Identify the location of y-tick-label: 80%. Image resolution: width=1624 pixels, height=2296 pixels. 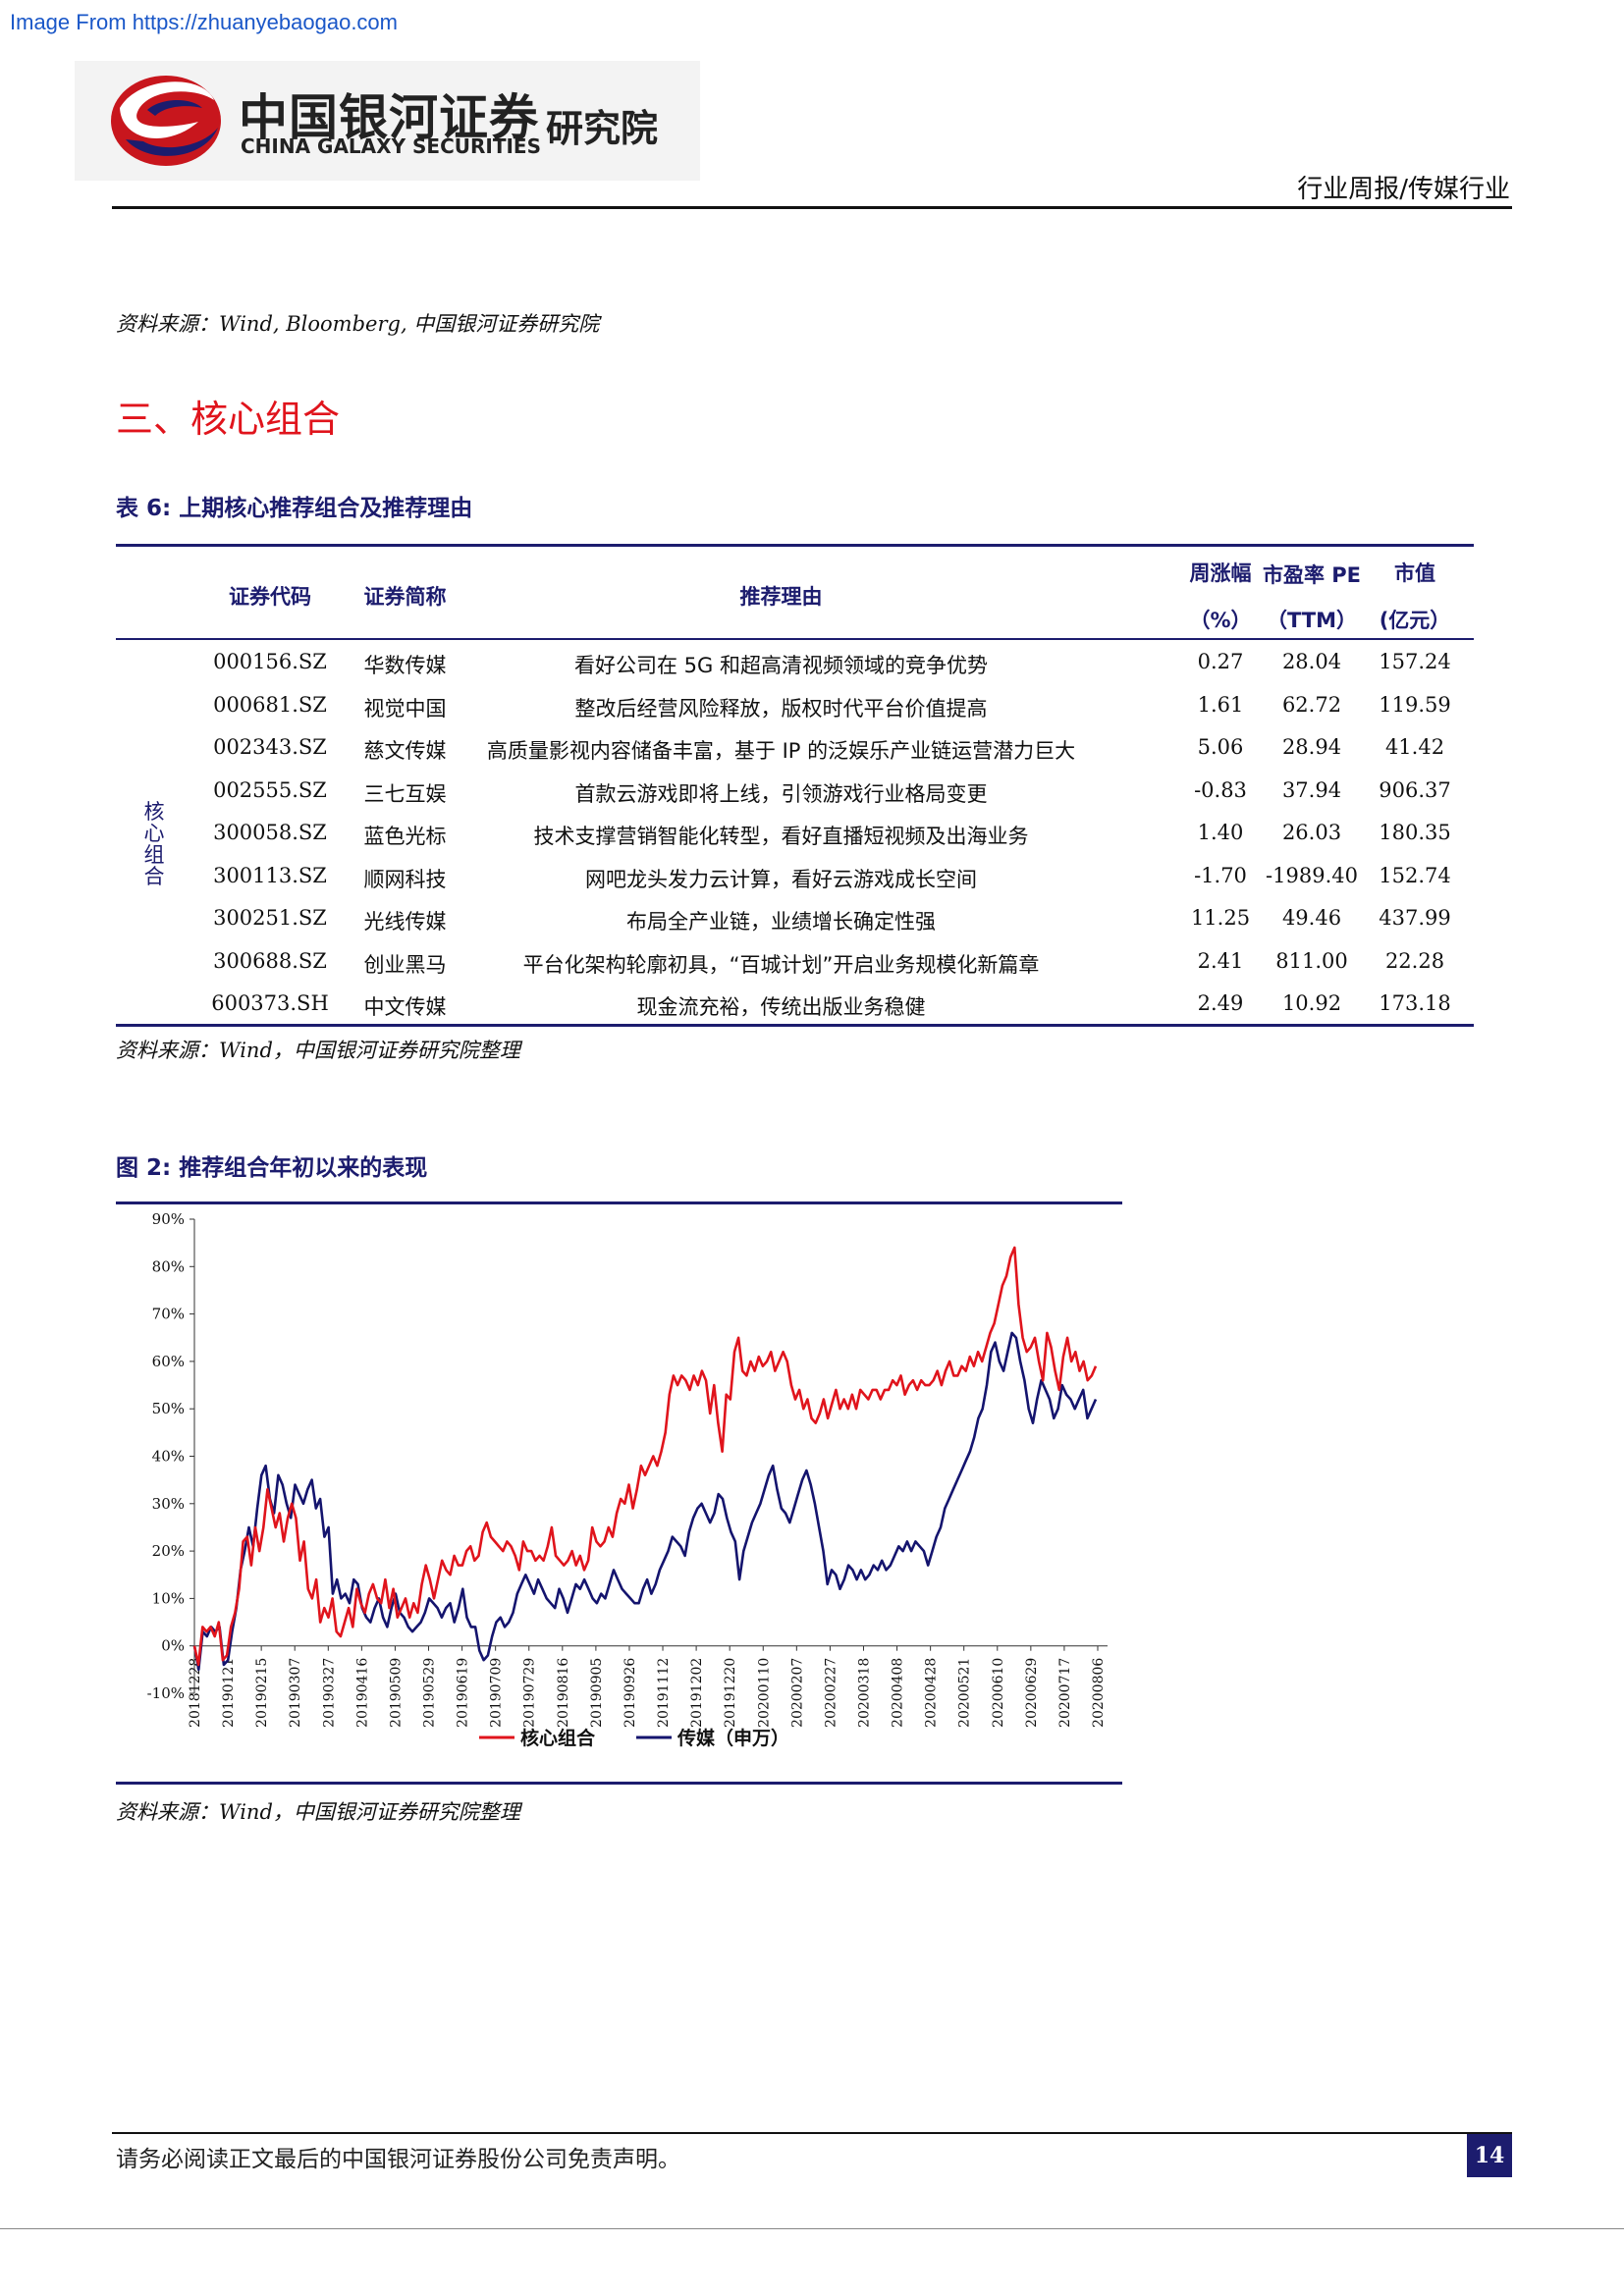
(168, 1266).